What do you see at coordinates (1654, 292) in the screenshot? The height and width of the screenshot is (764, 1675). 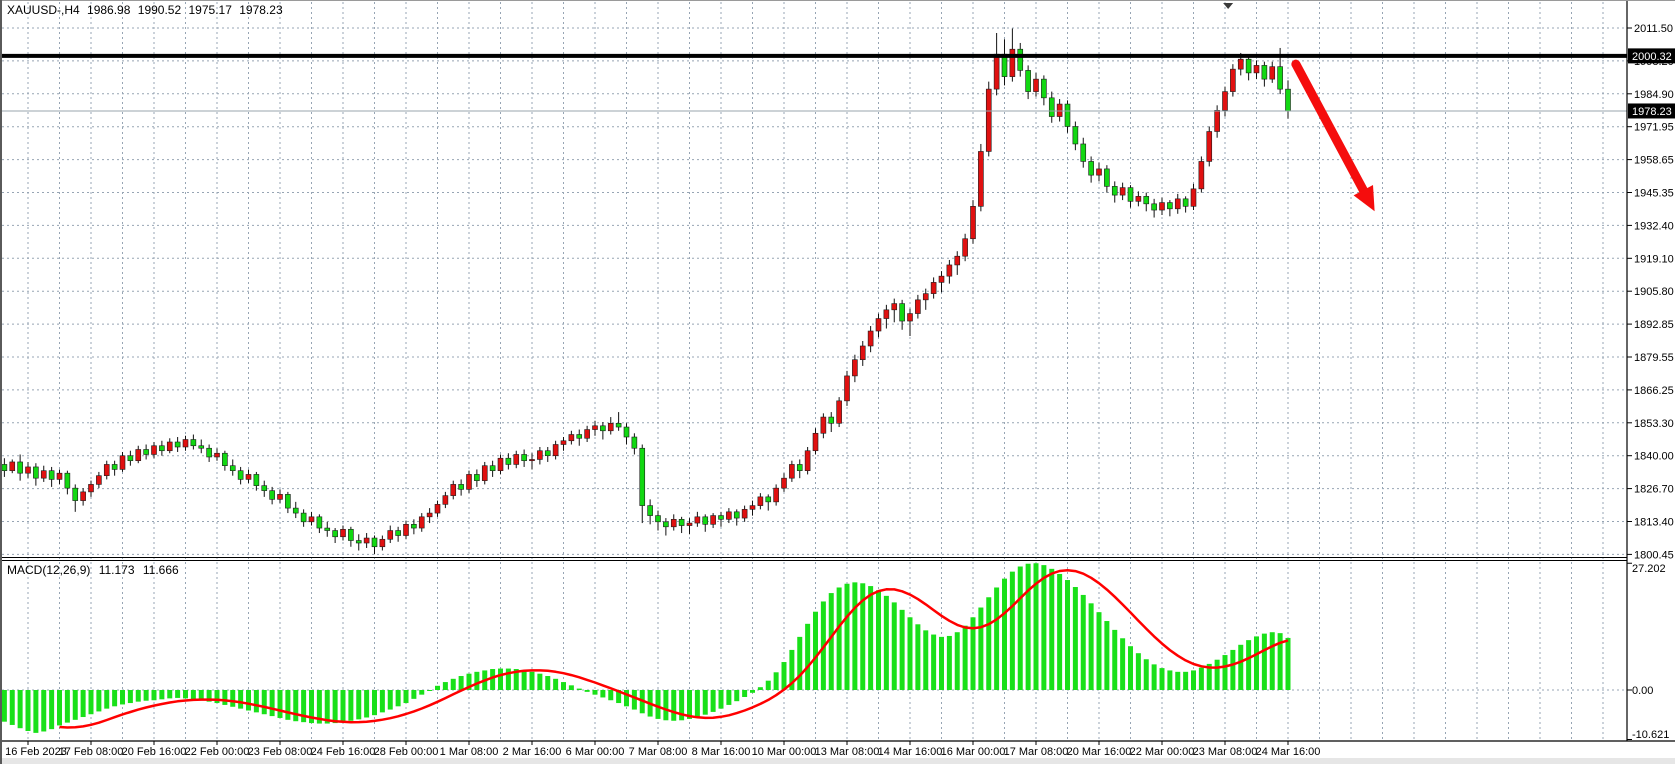 I see `price-axis-label: 1905.80` at bounding box center [1654, 292].